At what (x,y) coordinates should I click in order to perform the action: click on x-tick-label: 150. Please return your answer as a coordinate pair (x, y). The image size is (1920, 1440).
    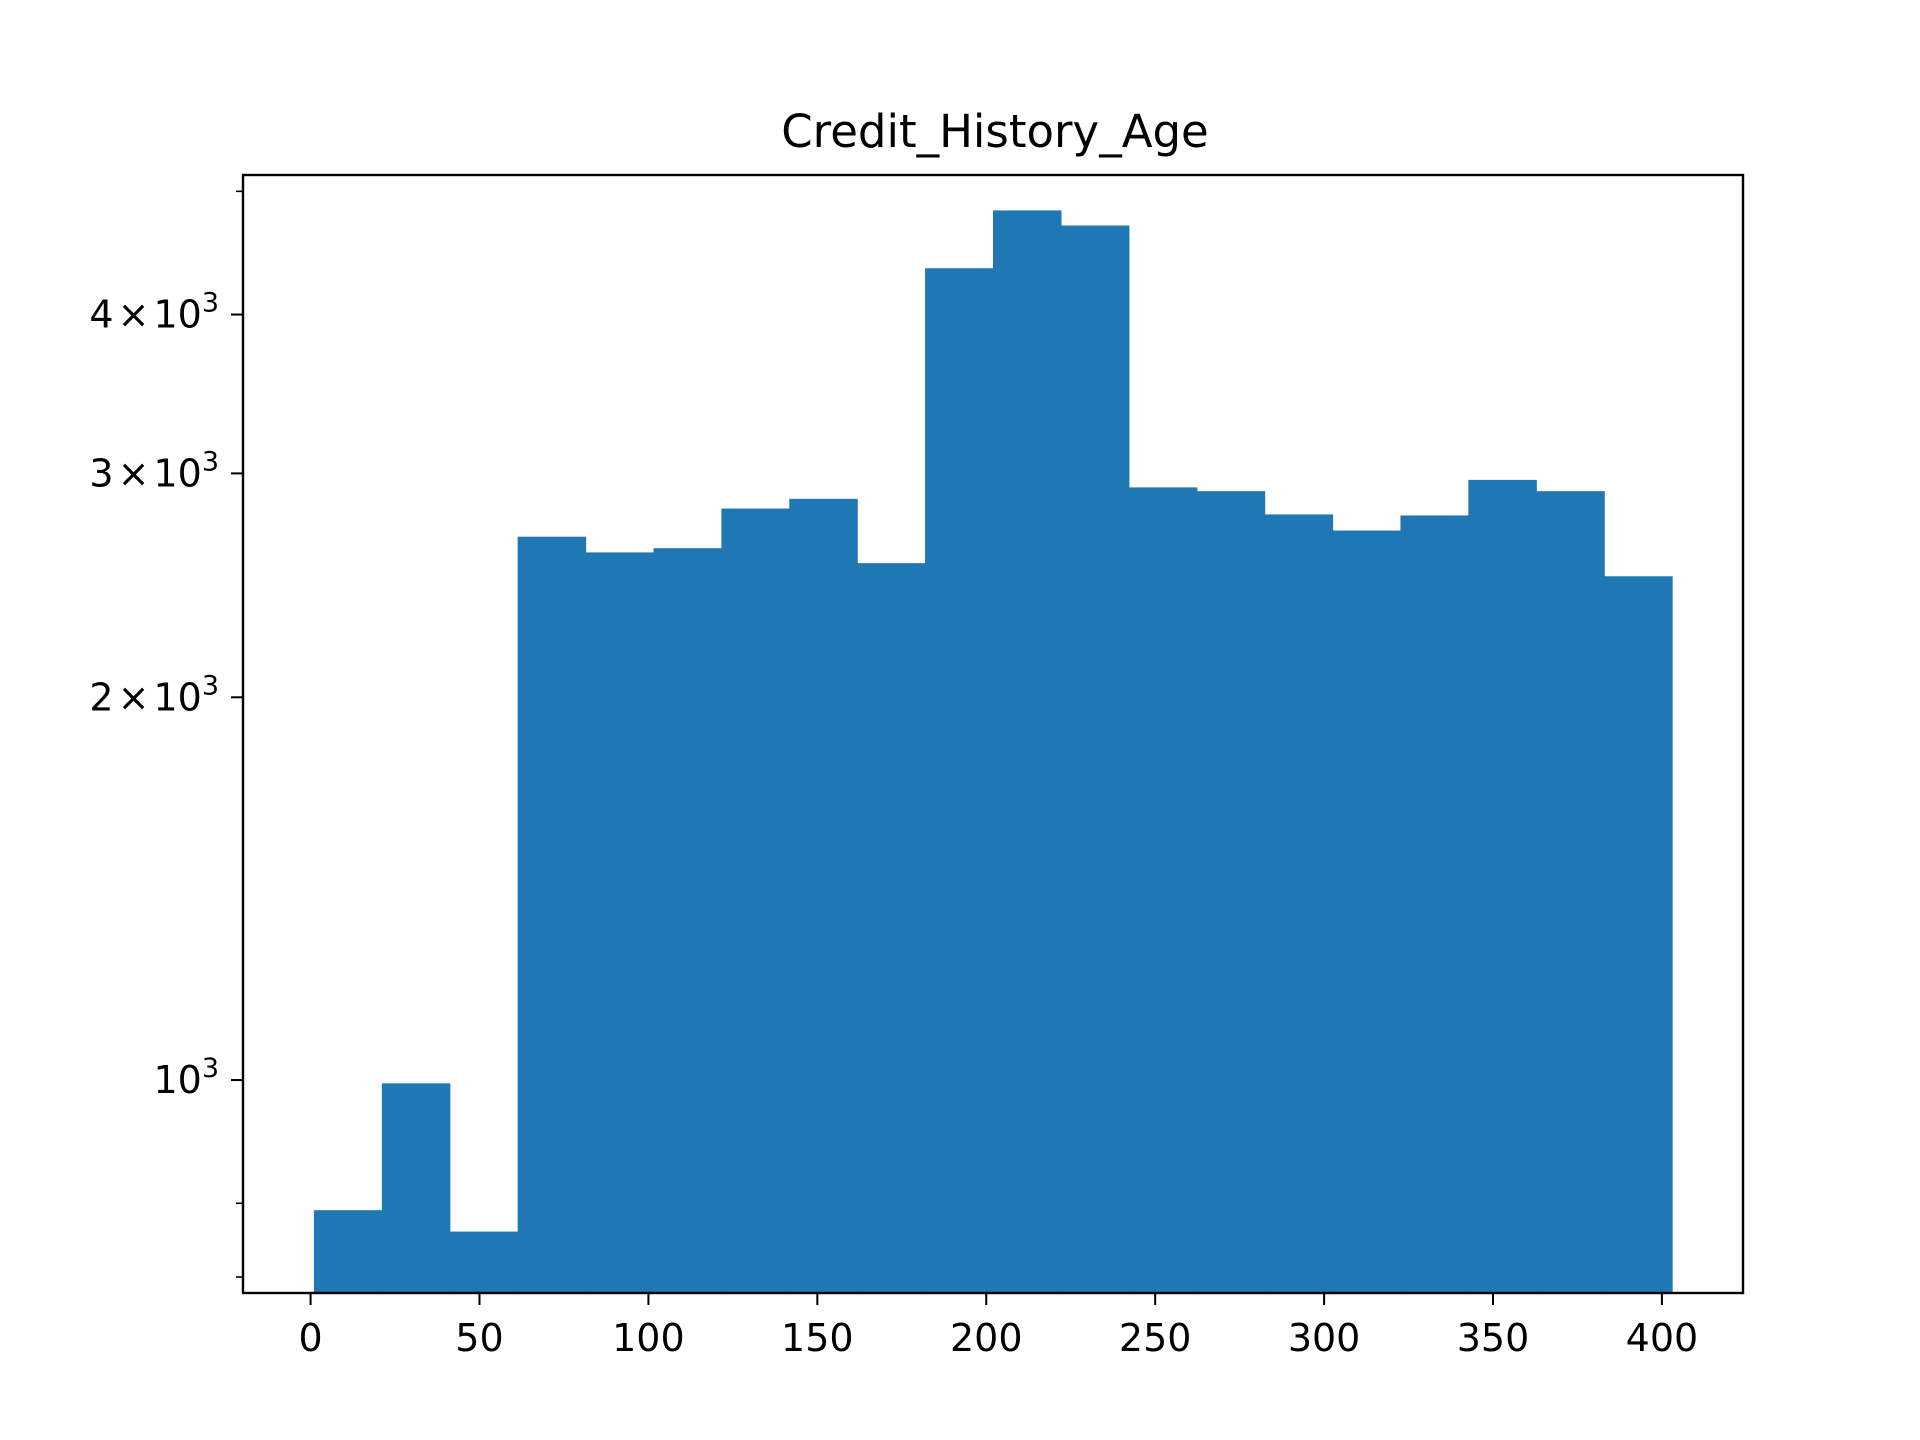
    Looking at the image, I should click on (817, 1338).